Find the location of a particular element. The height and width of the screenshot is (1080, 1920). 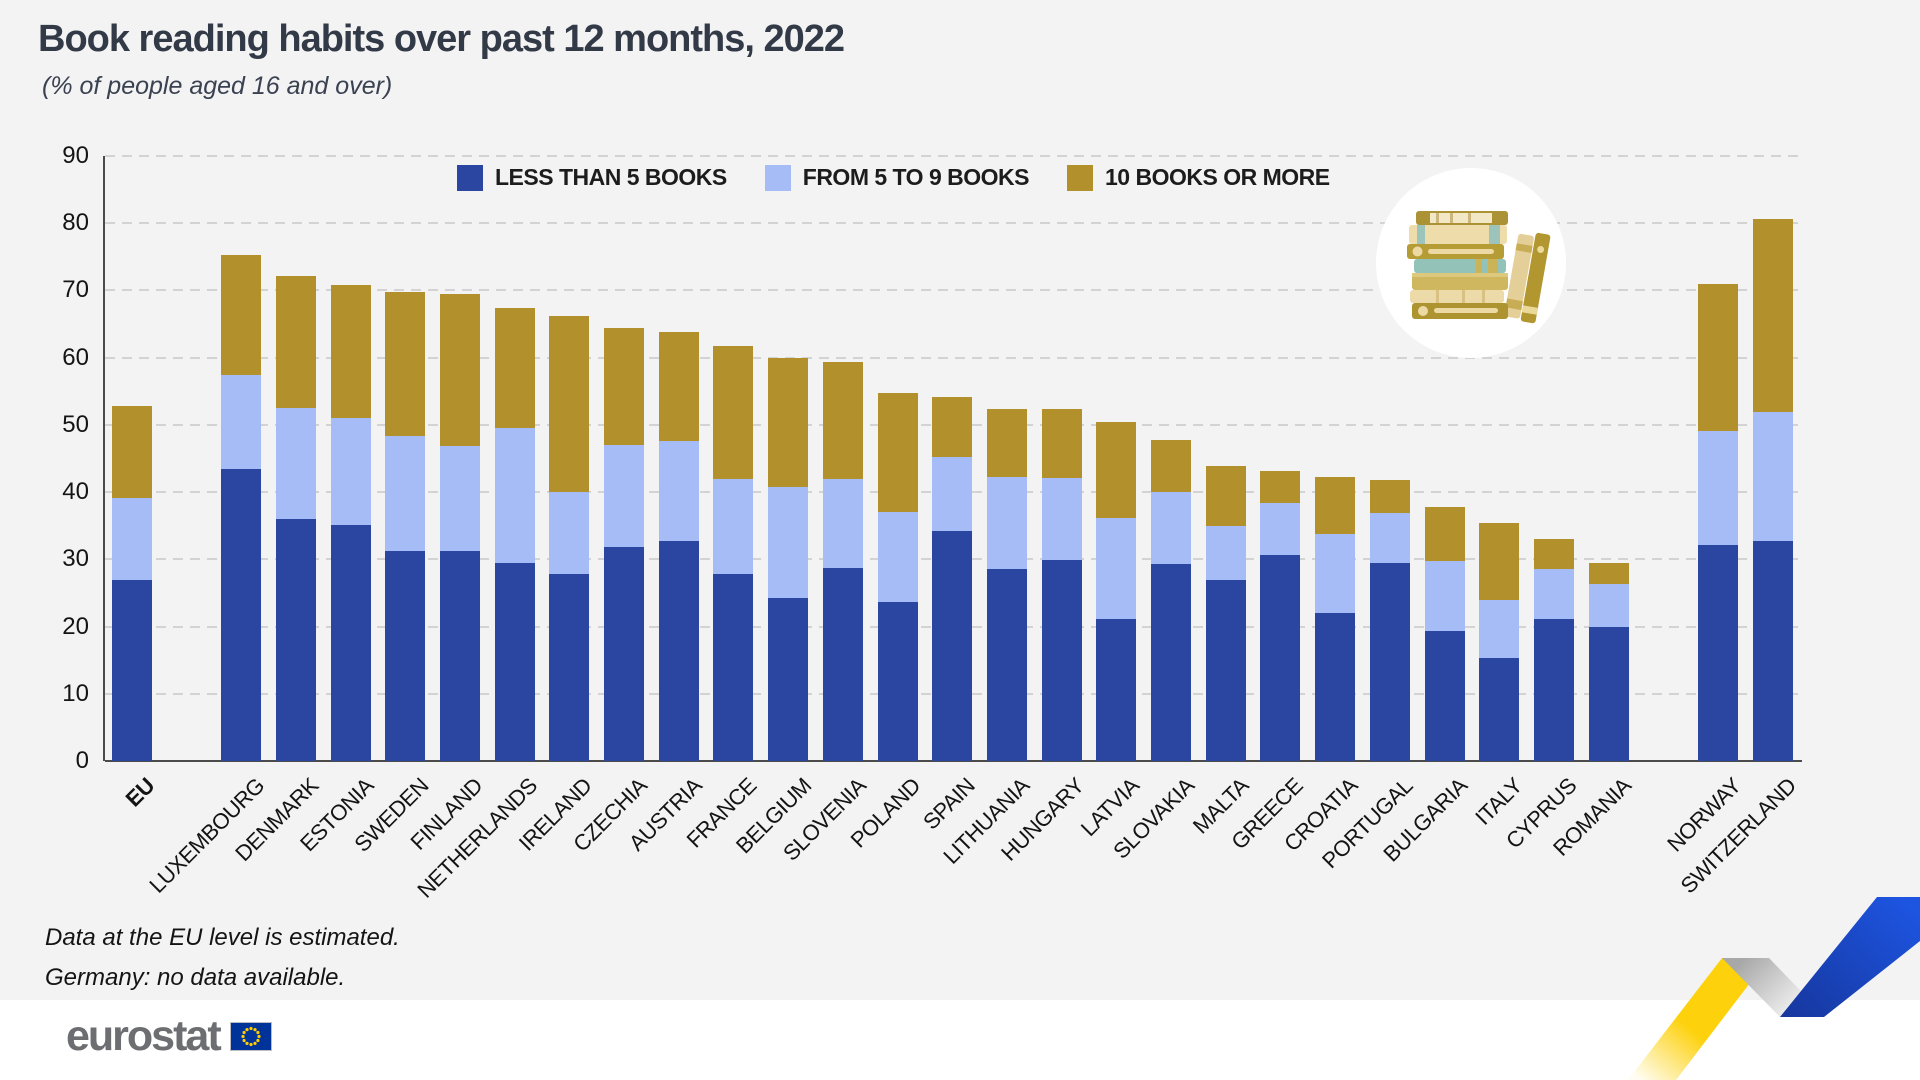

bar-slovenia is located at coordinates (842, 561).